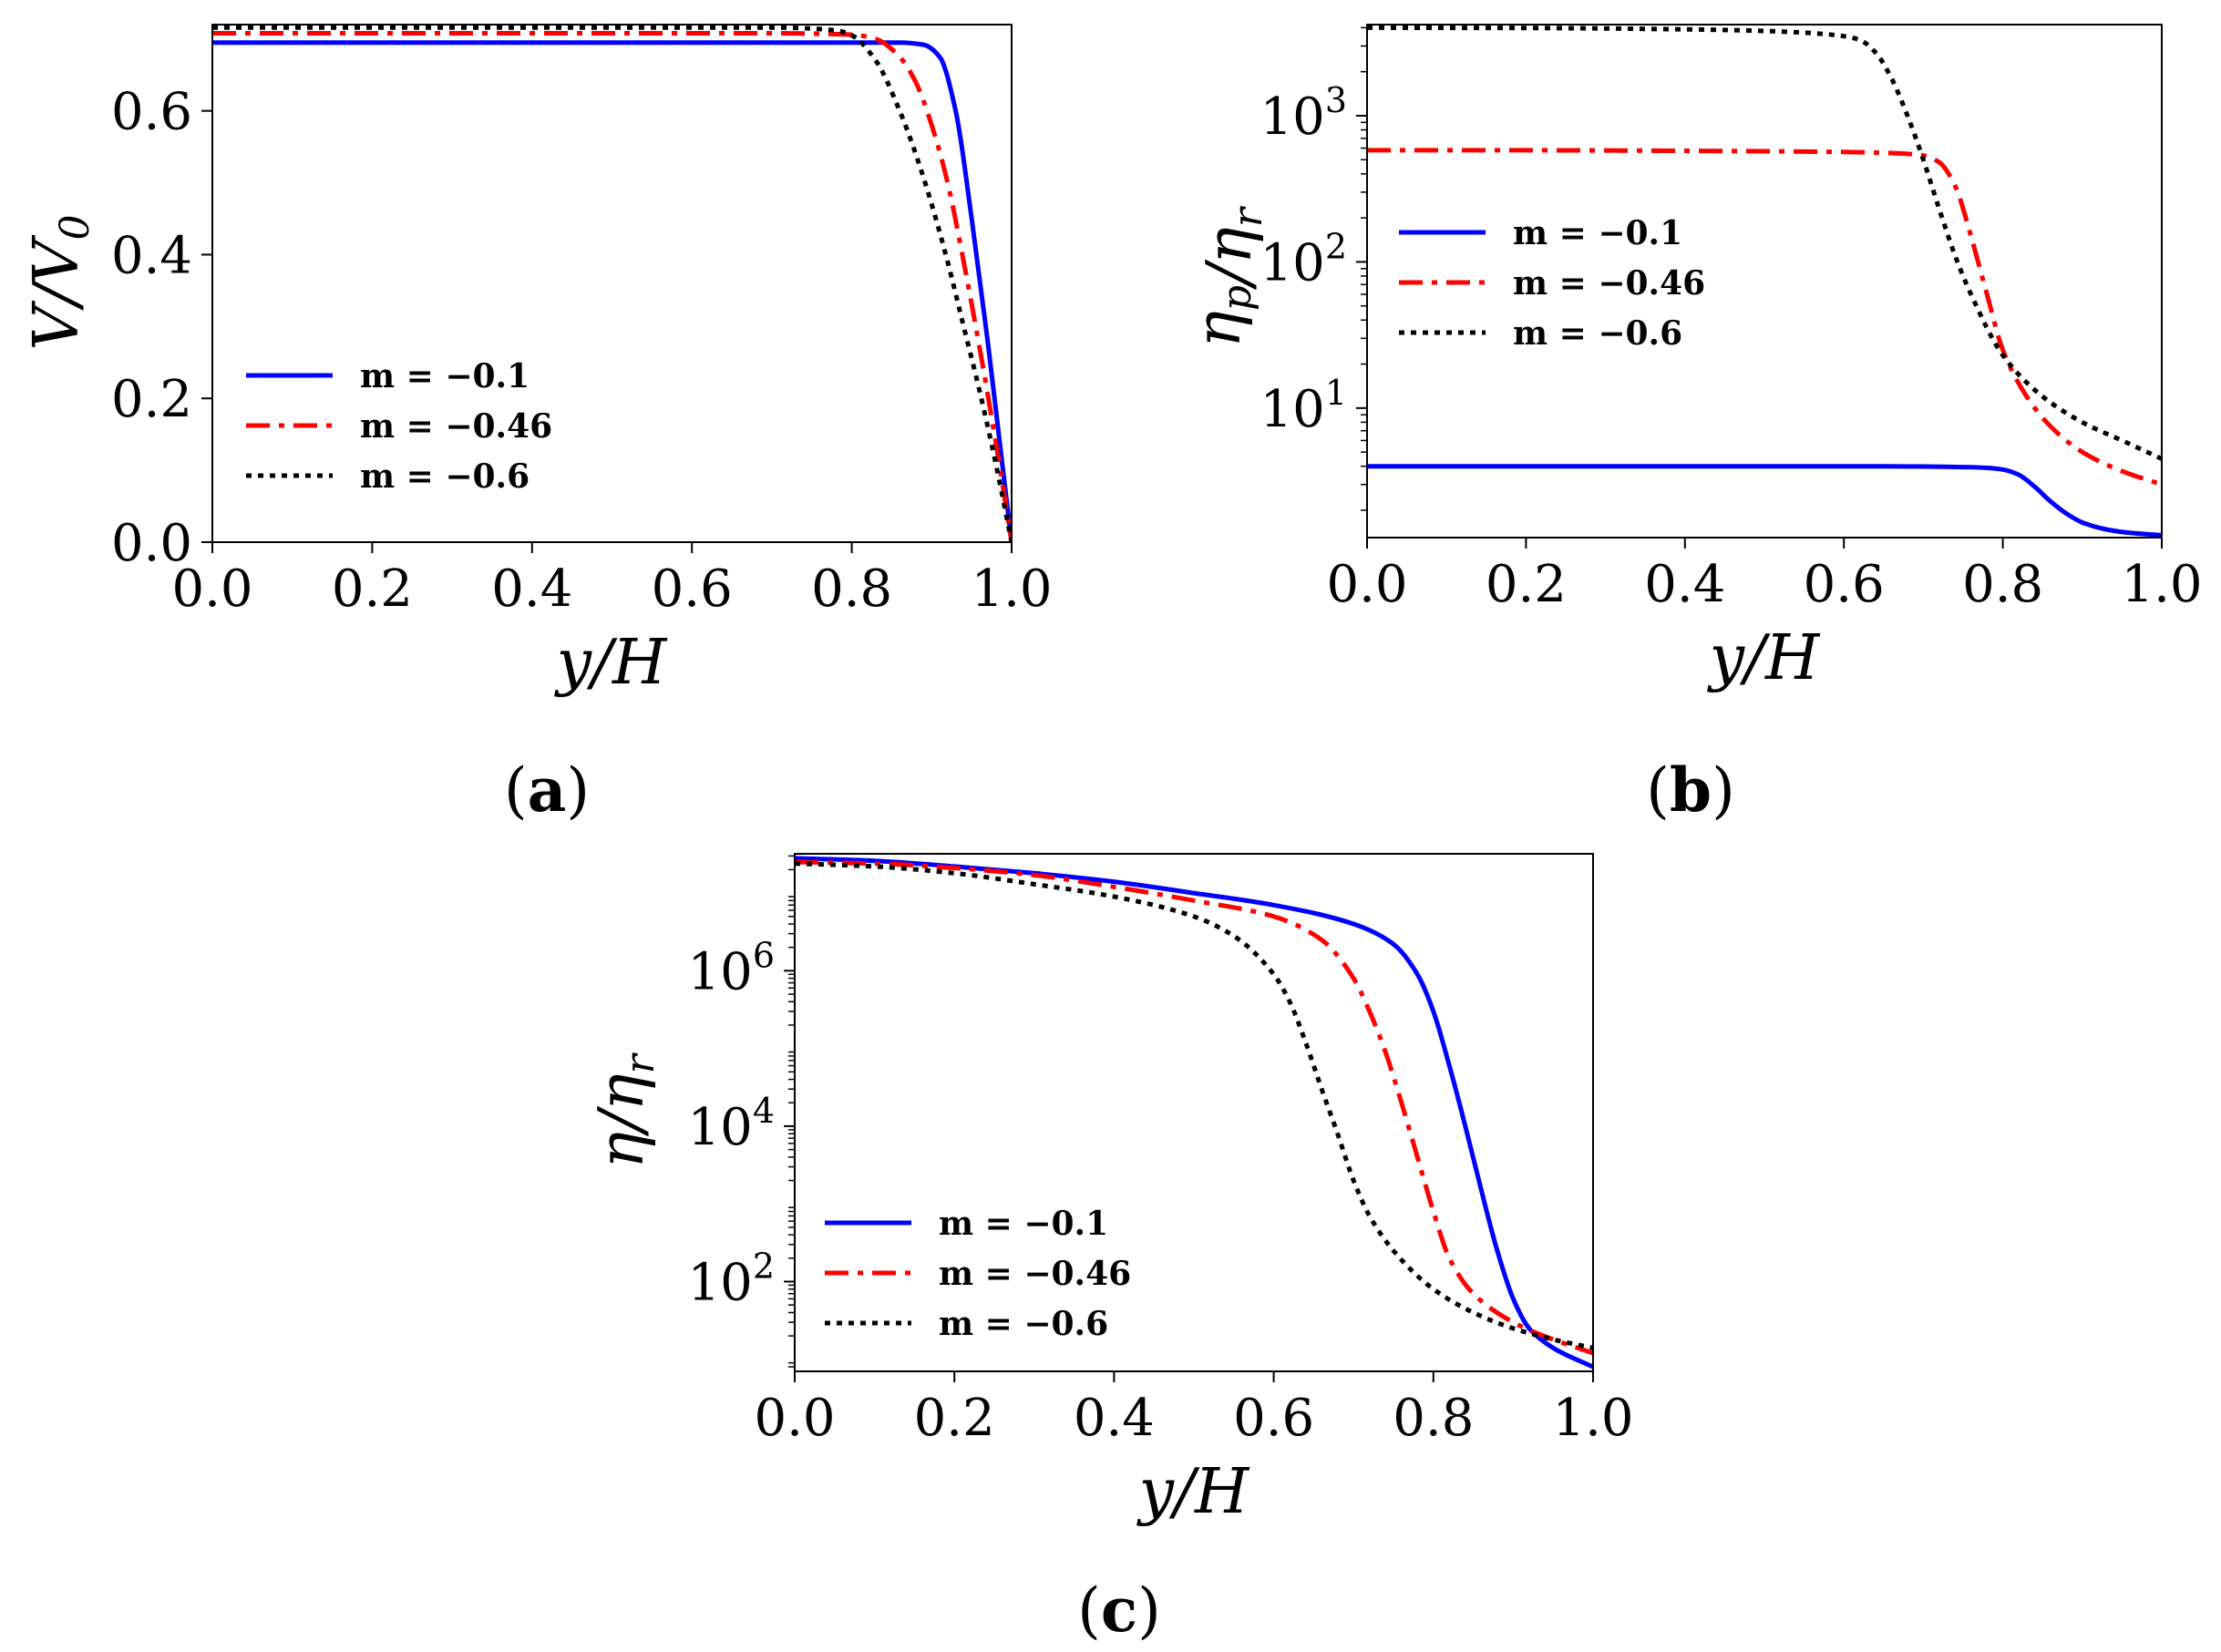 This screenshot has height=1652, width=2221. I want to click on x-tick-label-c-4: 0.8, so click(1433, 1418).